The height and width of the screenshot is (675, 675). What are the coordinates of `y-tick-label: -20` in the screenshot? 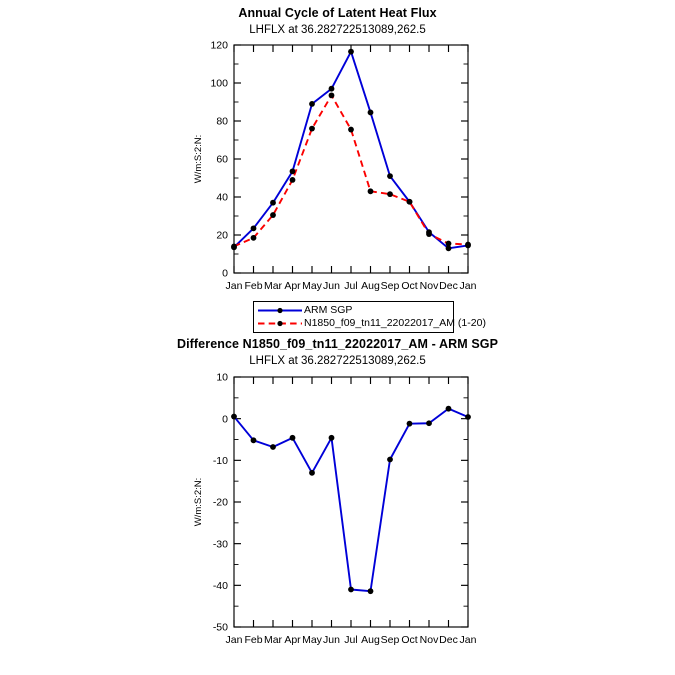 It's located at (220, 503).